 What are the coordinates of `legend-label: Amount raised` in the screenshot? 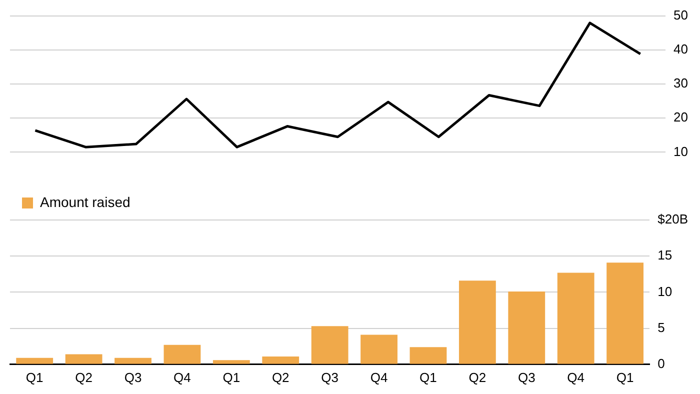 It's located at (85, 202).